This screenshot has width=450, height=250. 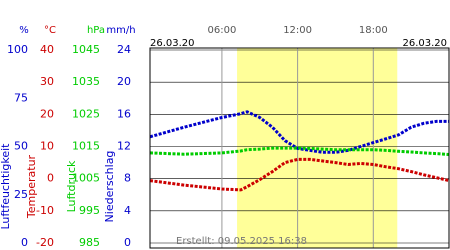 What do you see at coordinates (127, 210) in the screenshot?
I see `y-tick-label: 4` at bounding box center [127, 210].